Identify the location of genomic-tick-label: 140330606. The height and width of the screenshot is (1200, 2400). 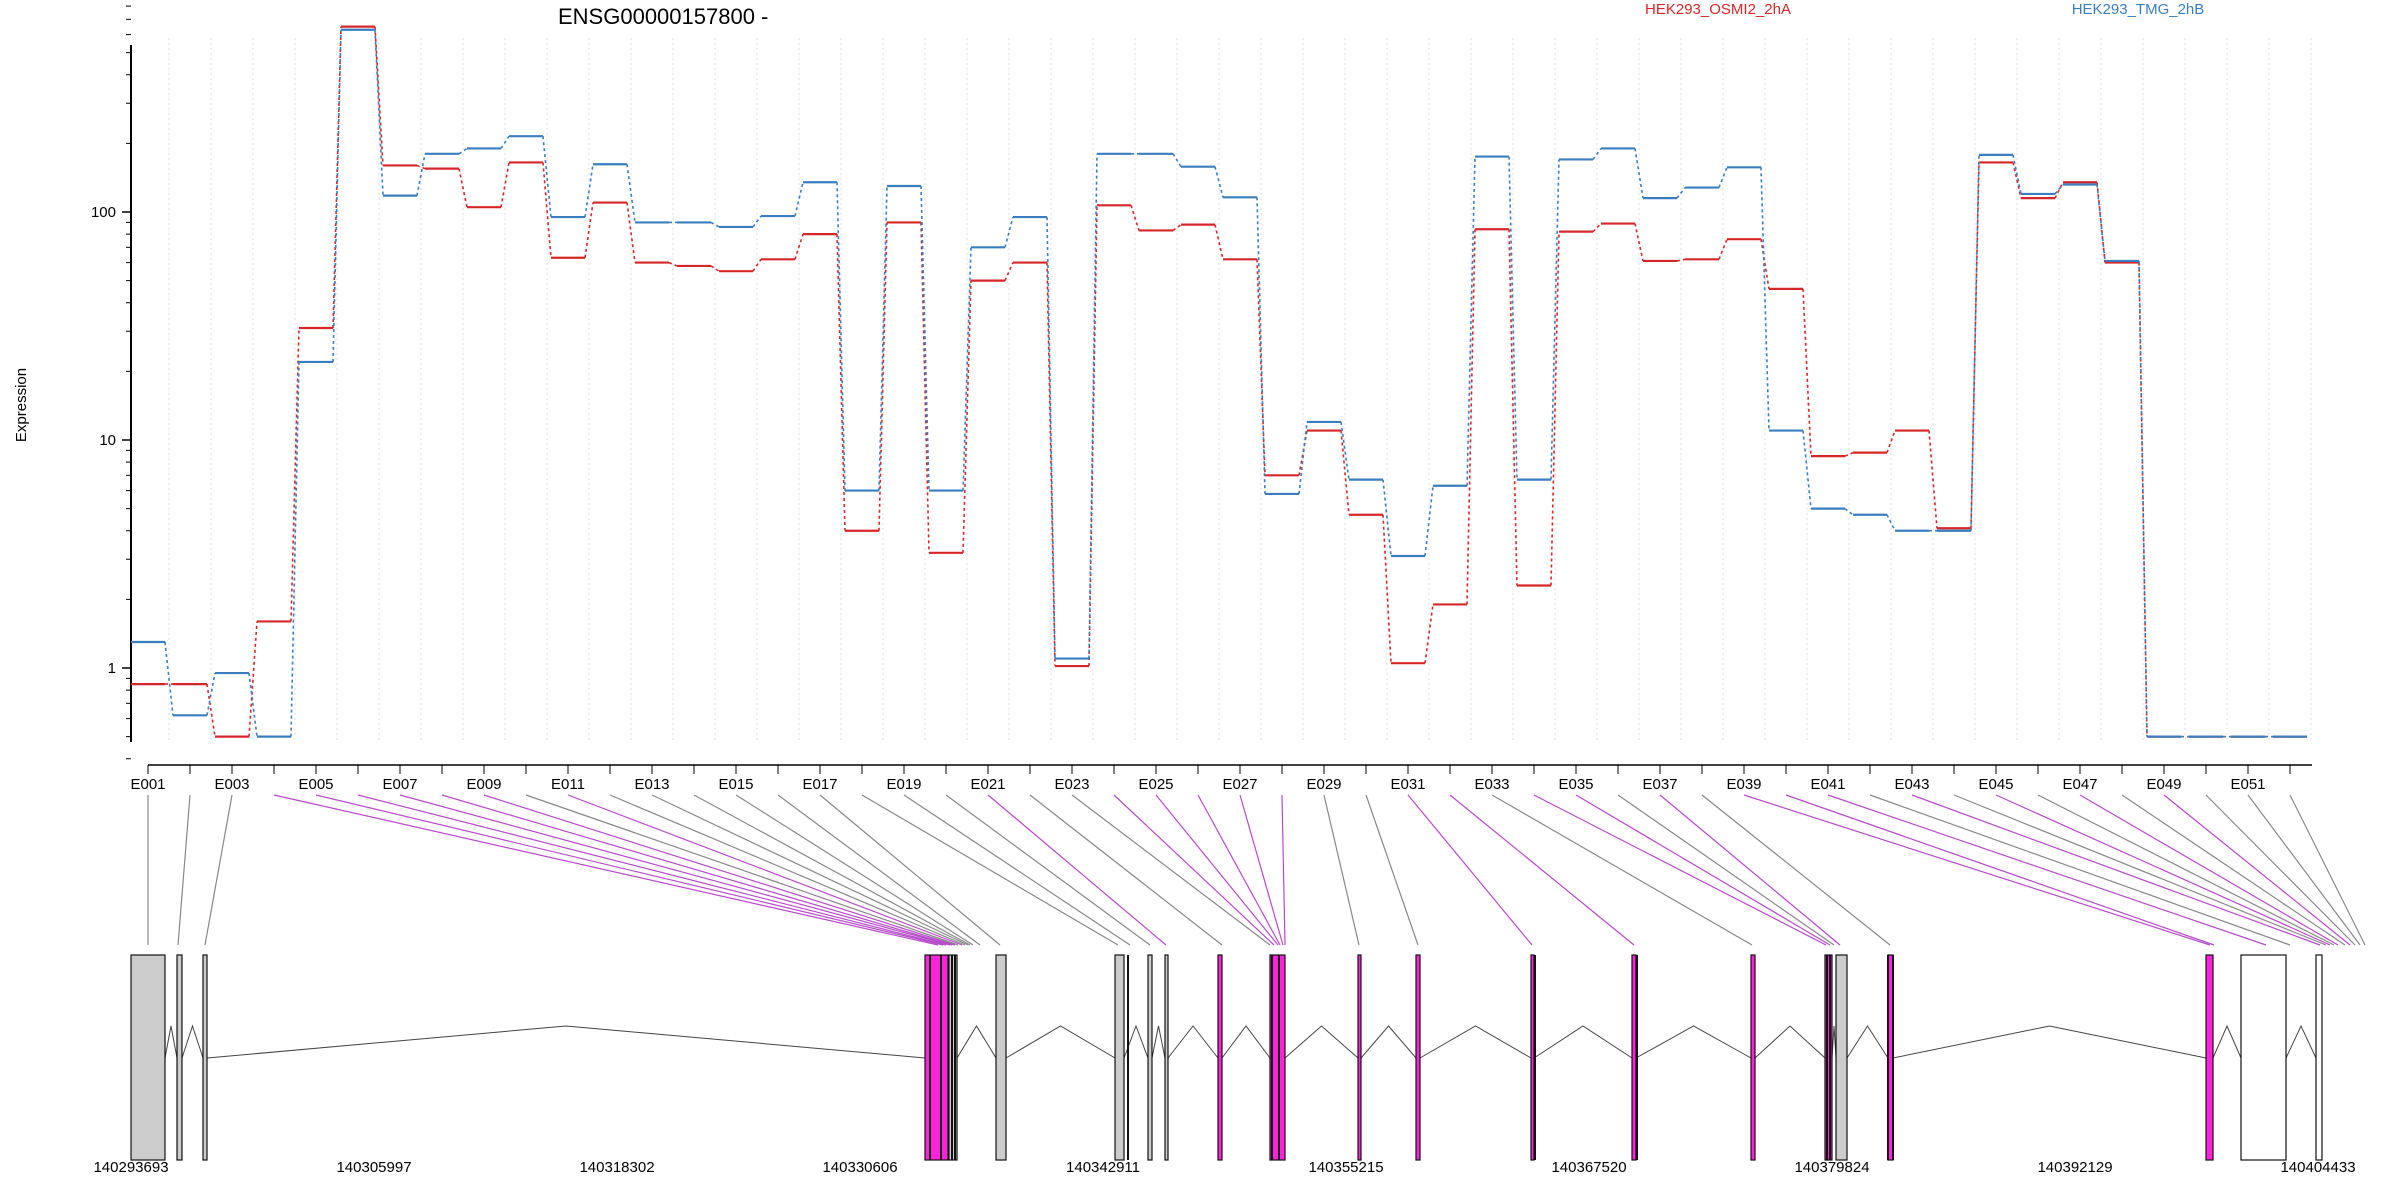
(859, 1167).